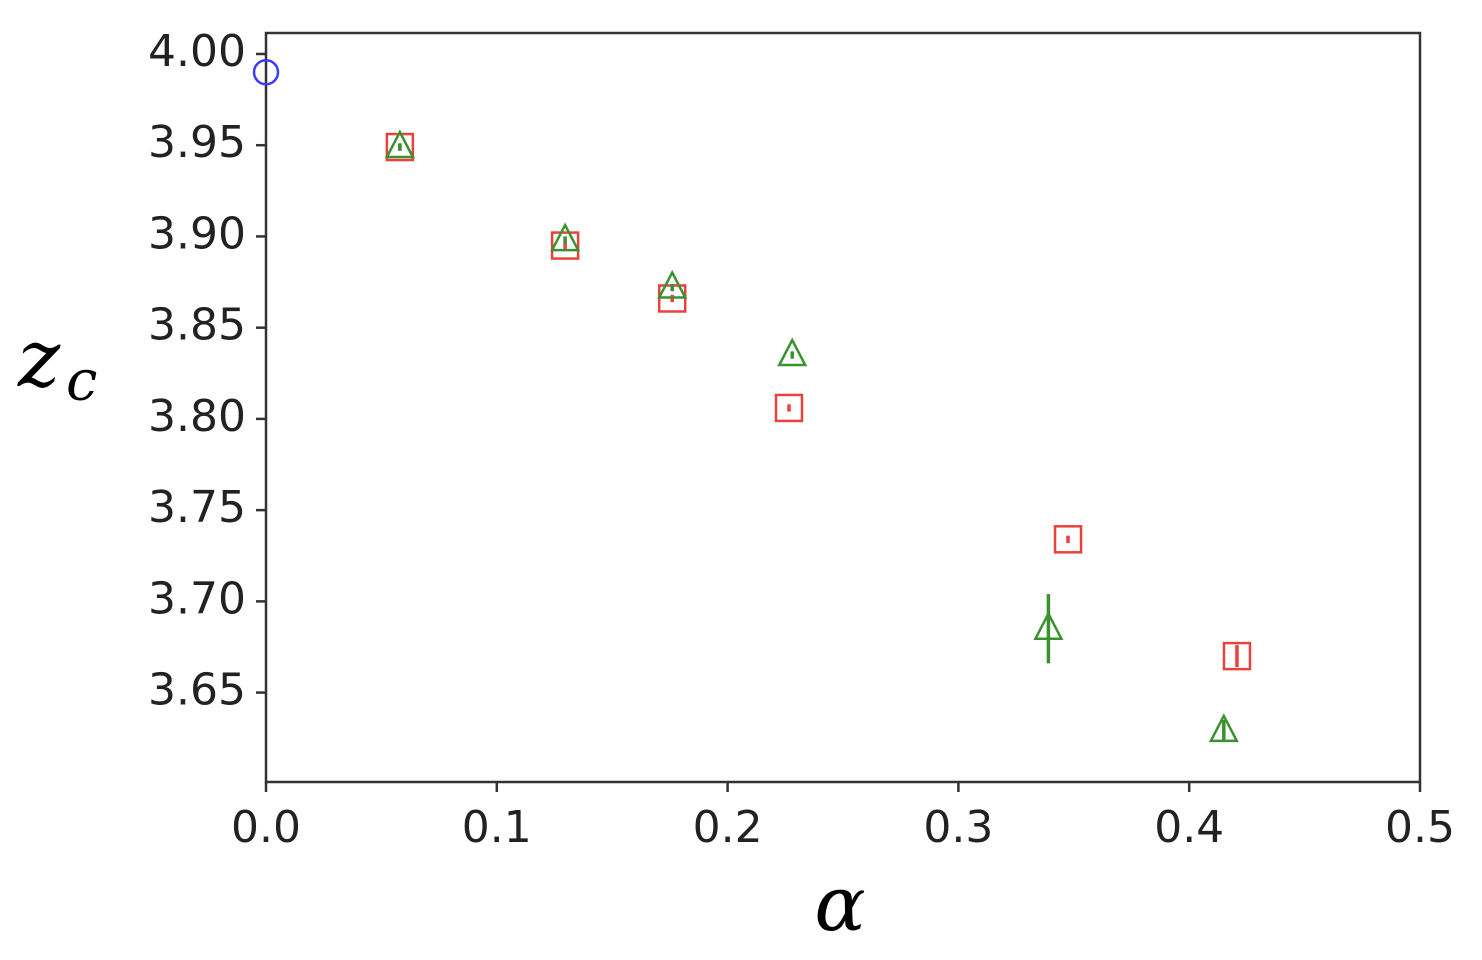 This screenshot has height=960, width=1482. Describe the element at coordinates (197, 233) in the screenshot. I see `y-tick-label: 3.90` at that location.